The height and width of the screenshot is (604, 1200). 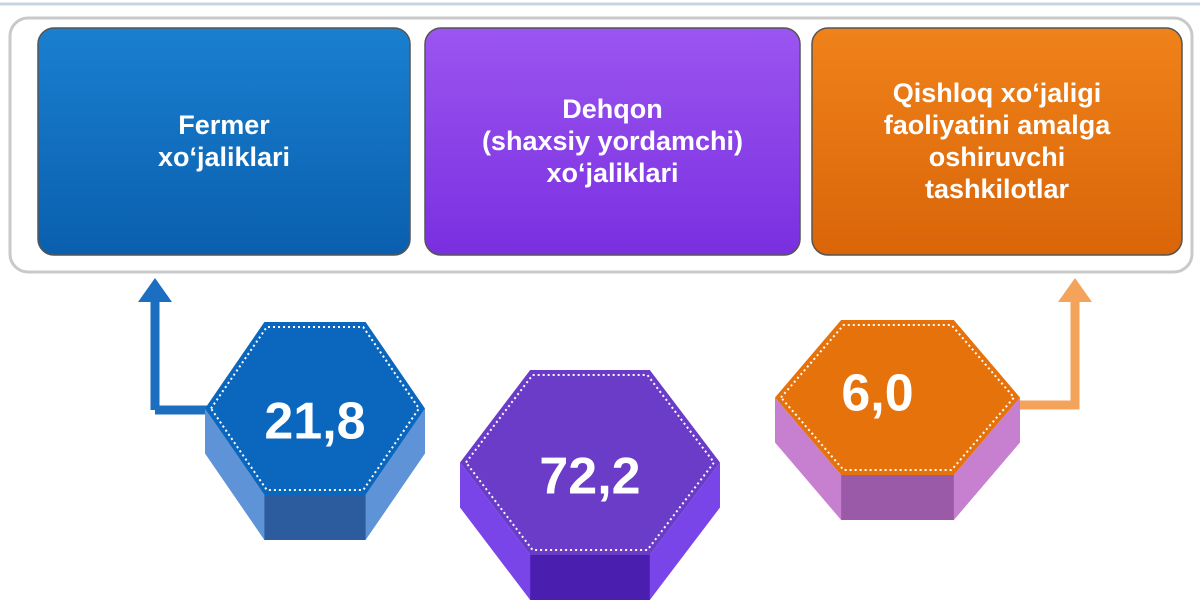 I want to click on box-label: (shaxsiy yordamchi), so click(x=612, y=141).